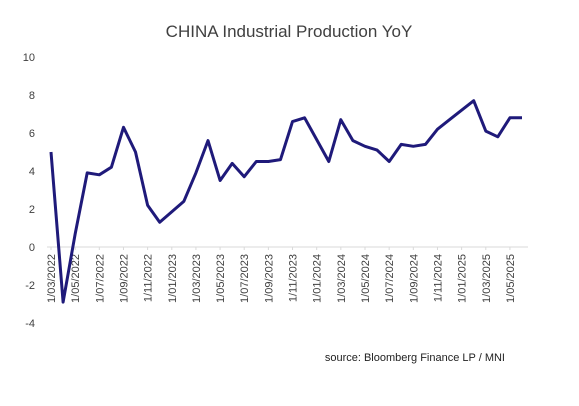  What do you see at coordinates (29, 58) in the screenshot?
I see `y-tick-label: 10` at bounding box center [29, 58].